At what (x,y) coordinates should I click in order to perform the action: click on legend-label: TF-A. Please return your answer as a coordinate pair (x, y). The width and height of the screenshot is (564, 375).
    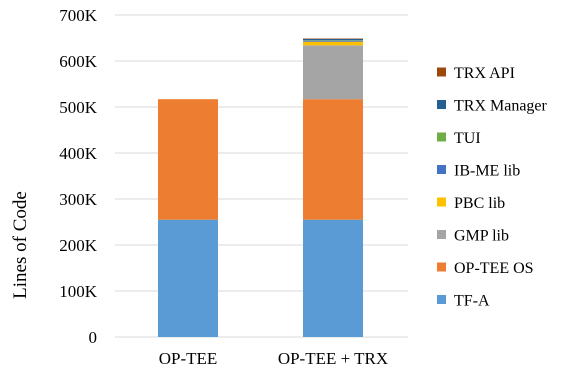
    Looking at the image, I should click on (472, 301).